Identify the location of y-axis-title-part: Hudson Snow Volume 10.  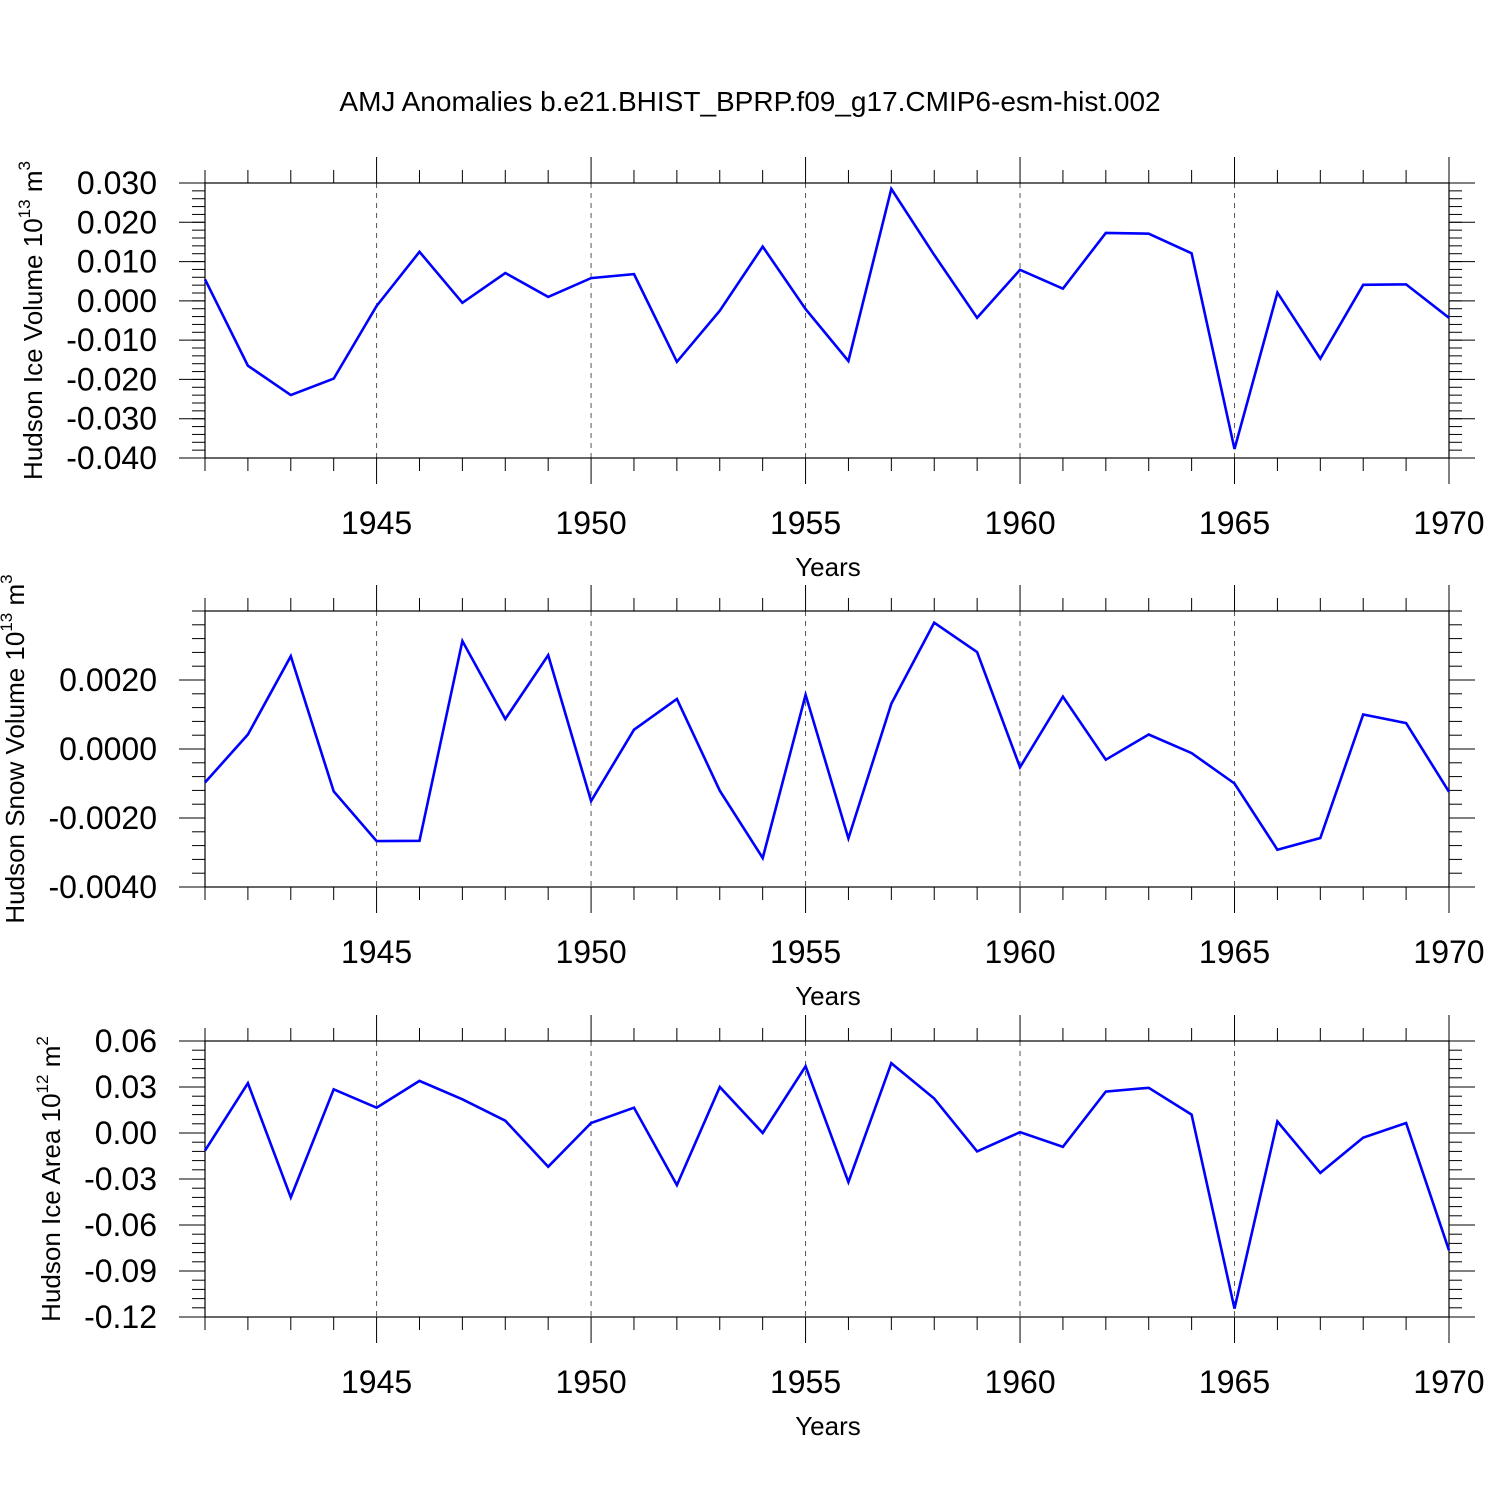
(15, 778).